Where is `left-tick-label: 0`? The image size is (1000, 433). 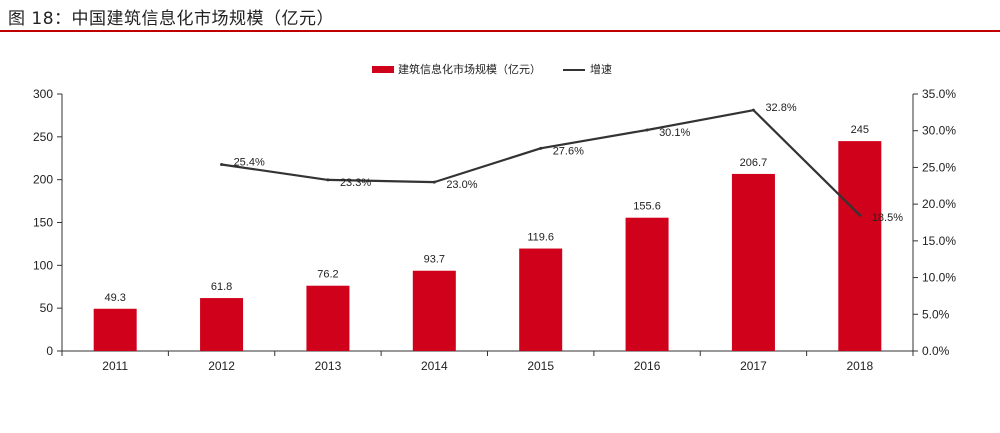
left-tick-label: 0 is located at coordinates (49, 351).